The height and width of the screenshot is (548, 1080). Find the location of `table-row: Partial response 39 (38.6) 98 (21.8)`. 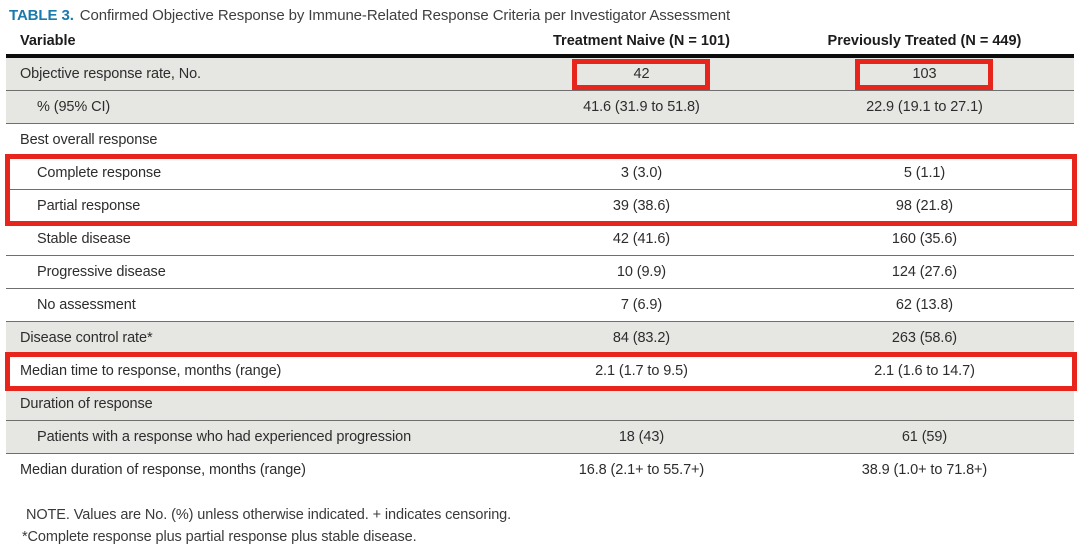

table-row: Partial response 39 (38.6) 98 (21.8) is located at coordinates (540, 206).